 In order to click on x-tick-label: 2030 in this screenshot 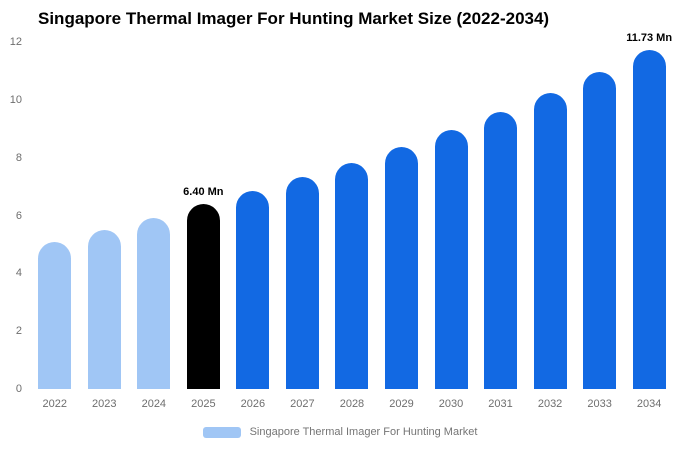, I will do `click(451, 404)`.